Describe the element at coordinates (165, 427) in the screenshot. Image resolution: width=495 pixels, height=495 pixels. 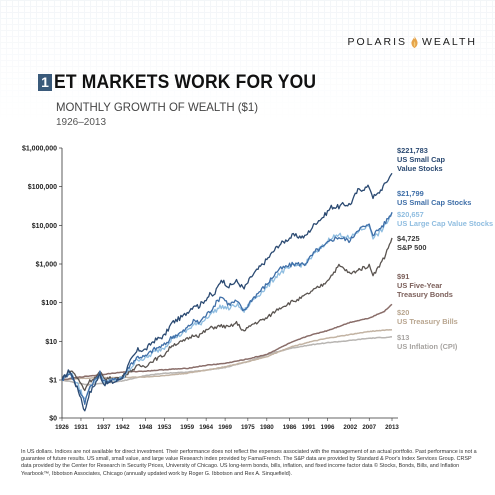
I see `x-tick-label: 1953` at that location.